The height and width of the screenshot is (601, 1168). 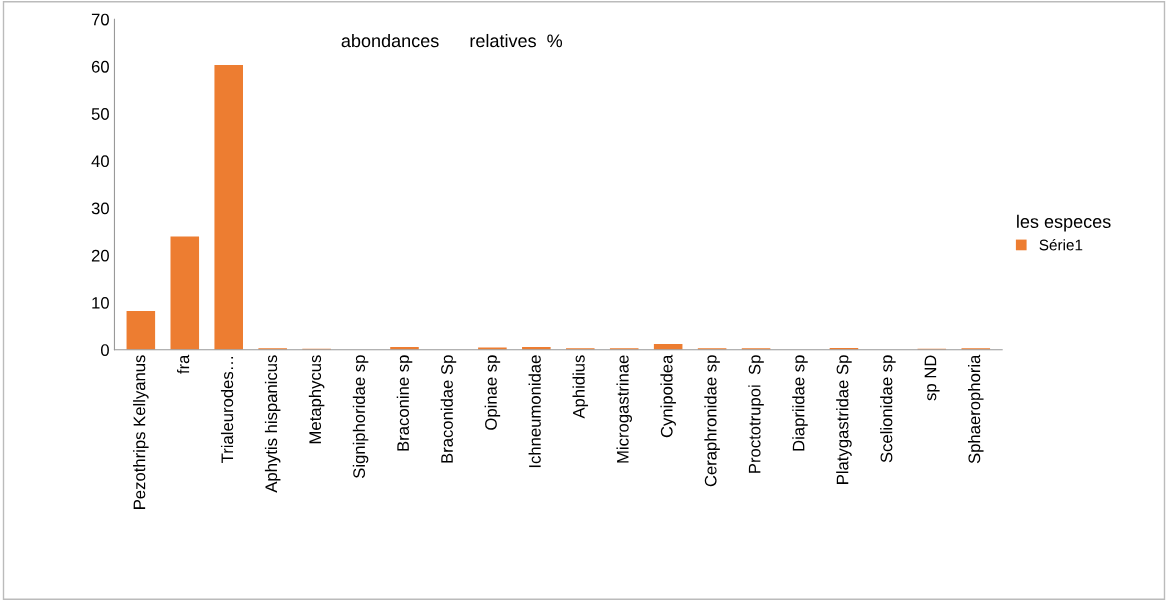 I want to click on x-tick-label: Microgastrinae, so click(x=624, y=409).